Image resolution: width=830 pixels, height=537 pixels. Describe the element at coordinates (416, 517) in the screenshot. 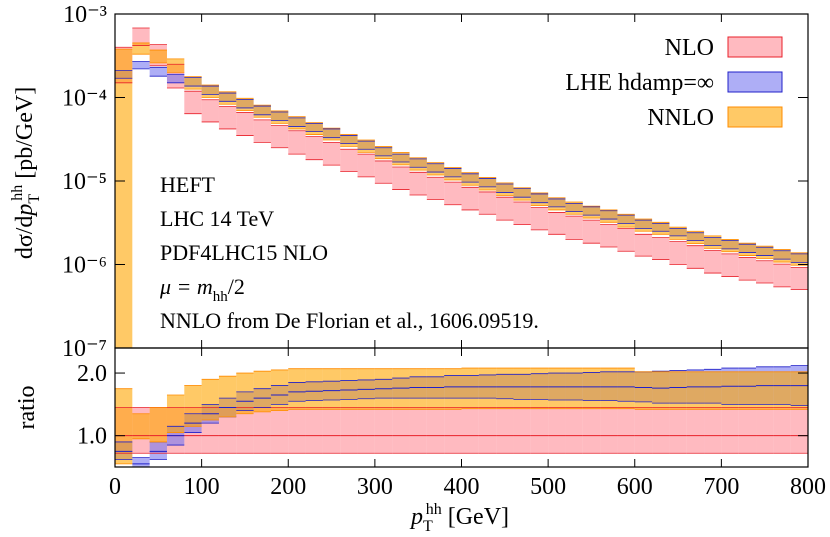

I see `label-part: p` at that location.